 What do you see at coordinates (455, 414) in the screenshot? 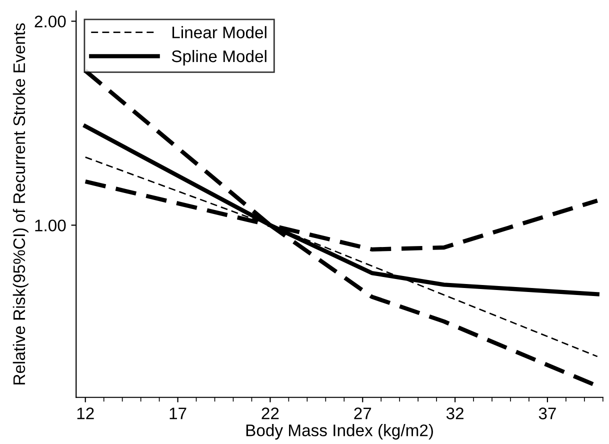
I see `x-tick-label: 32` at bounding box center [455, 414].